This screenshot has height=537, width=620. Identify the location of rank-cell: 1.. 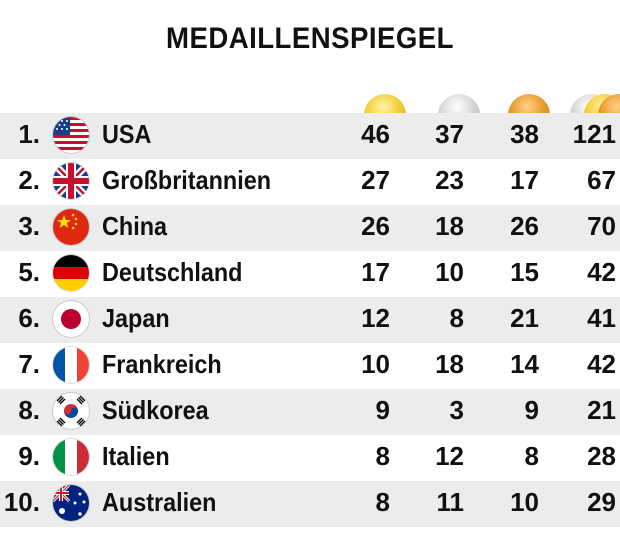
(29, 134).